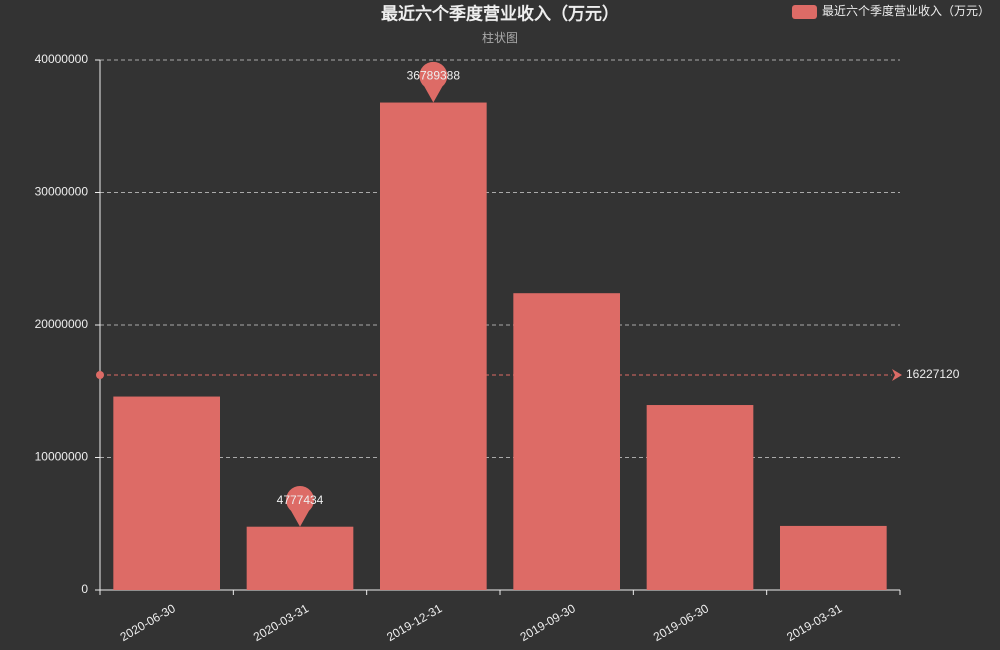 Image resolution: width=1000 pixels, height=650 pixels. Describe the element at coordinates (62, 59) in the screenshot. I see `y-tick-label: 40000000` at that location.